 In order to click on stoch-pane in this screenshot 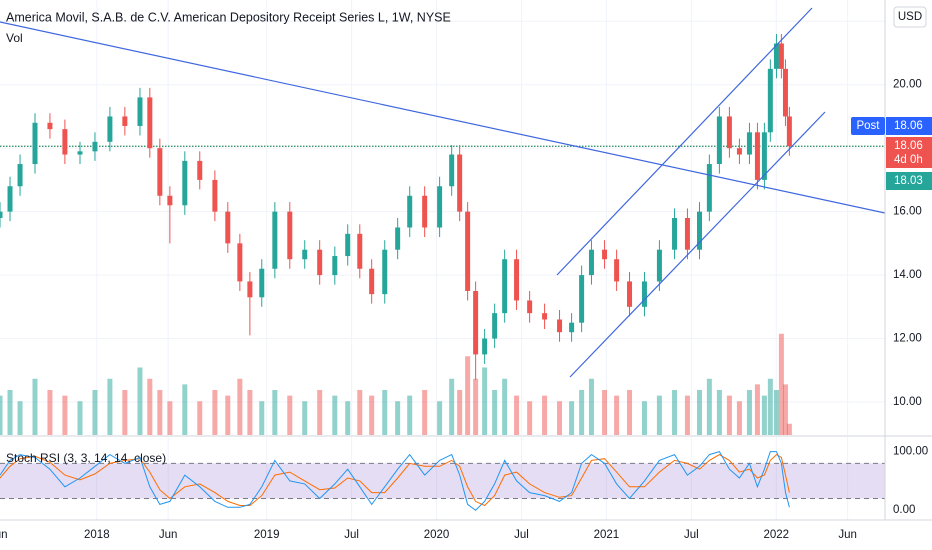, I will do `click(442, 478)`.